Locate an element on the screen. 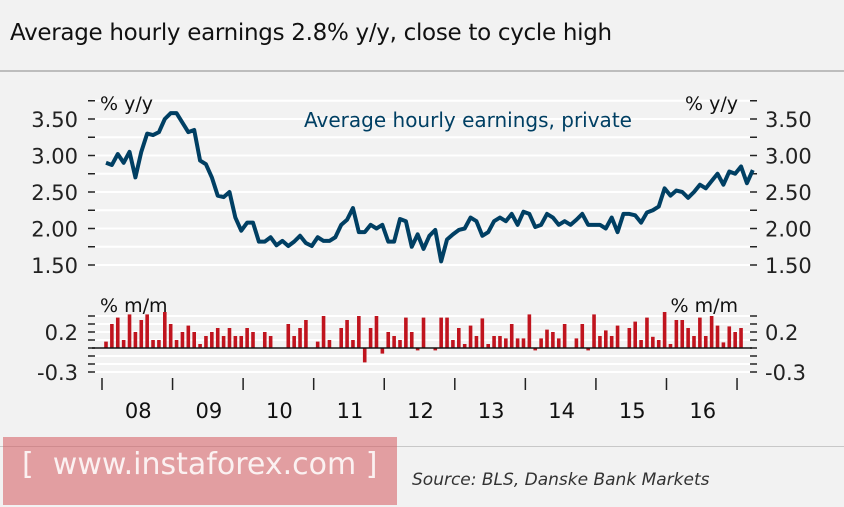 This screenshot has width=844, height=507. watermark-box is located at coordinates (200, 471).